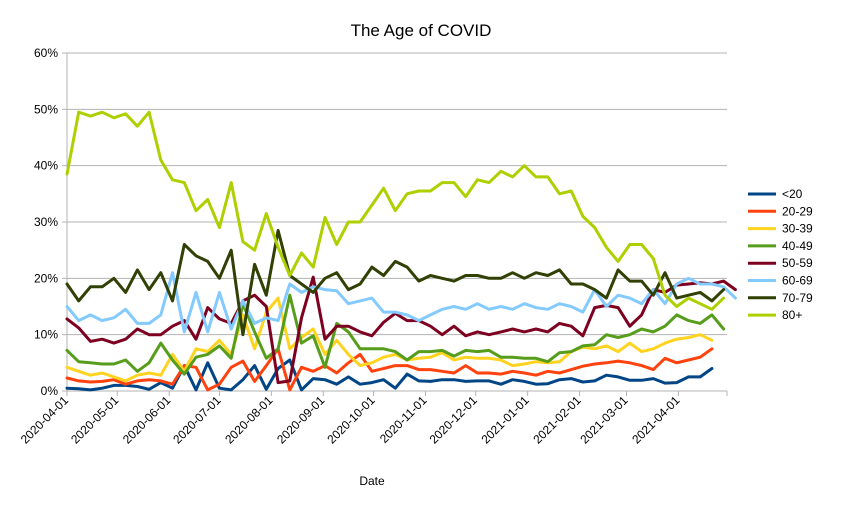 The image size is (842, 506). I want to click on y-tick-label: 50%, so click(46, 109).